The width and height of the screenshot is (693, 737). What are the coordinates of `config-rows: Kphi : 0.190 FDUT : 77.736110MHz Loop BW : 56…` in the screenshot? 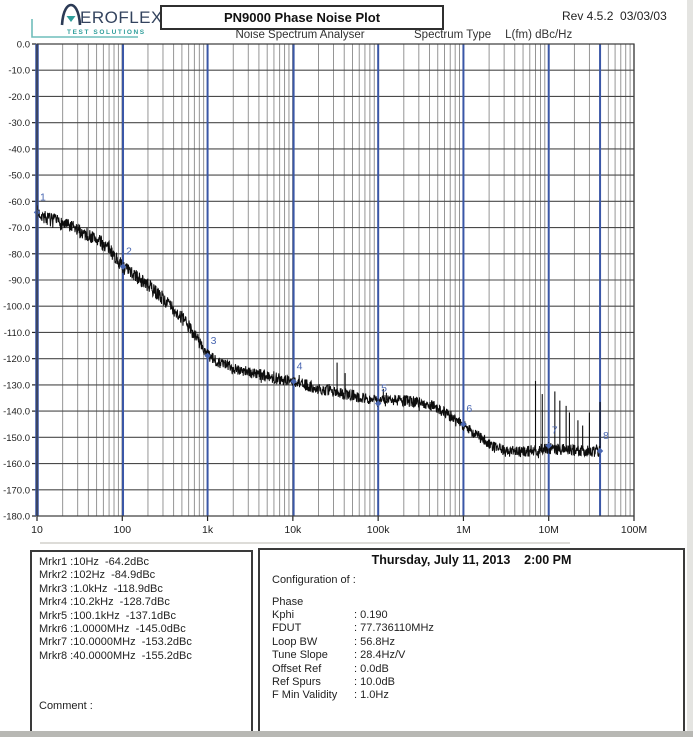 It's located at (472, 656).